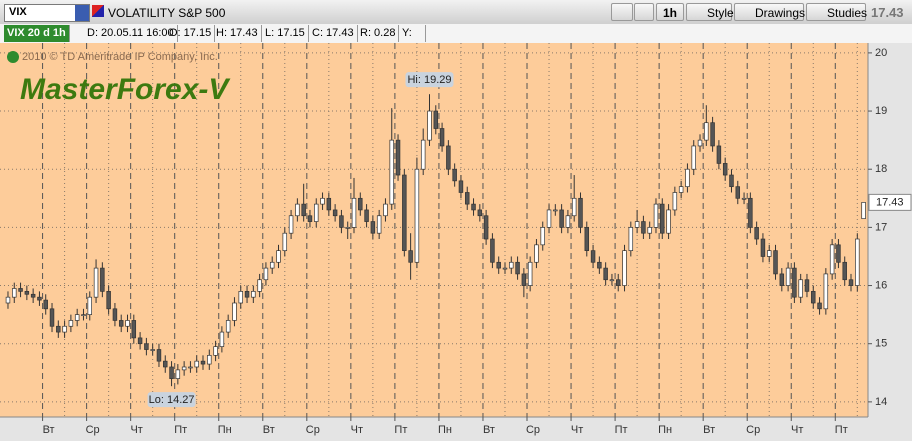 This screenshot has height=441, width=912. What do you see at coordinates (890, 242) in the screenshot?
I see `price-axis` at bounding box center [890, 242].